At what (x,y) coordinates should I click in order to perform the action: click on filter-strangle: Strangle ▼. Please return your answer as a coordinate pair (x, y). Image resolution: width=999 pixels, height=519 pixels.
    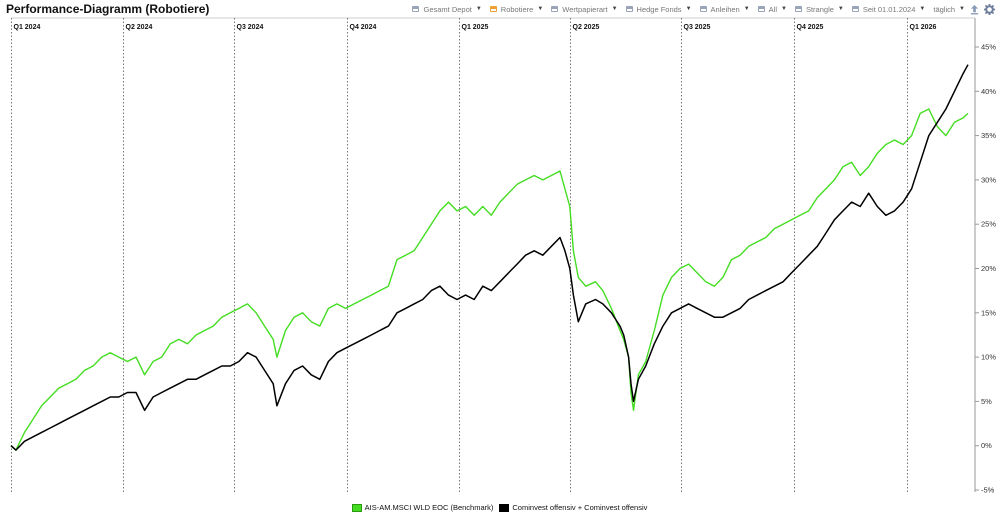
    Looking at the image, I should click on (819, 9).